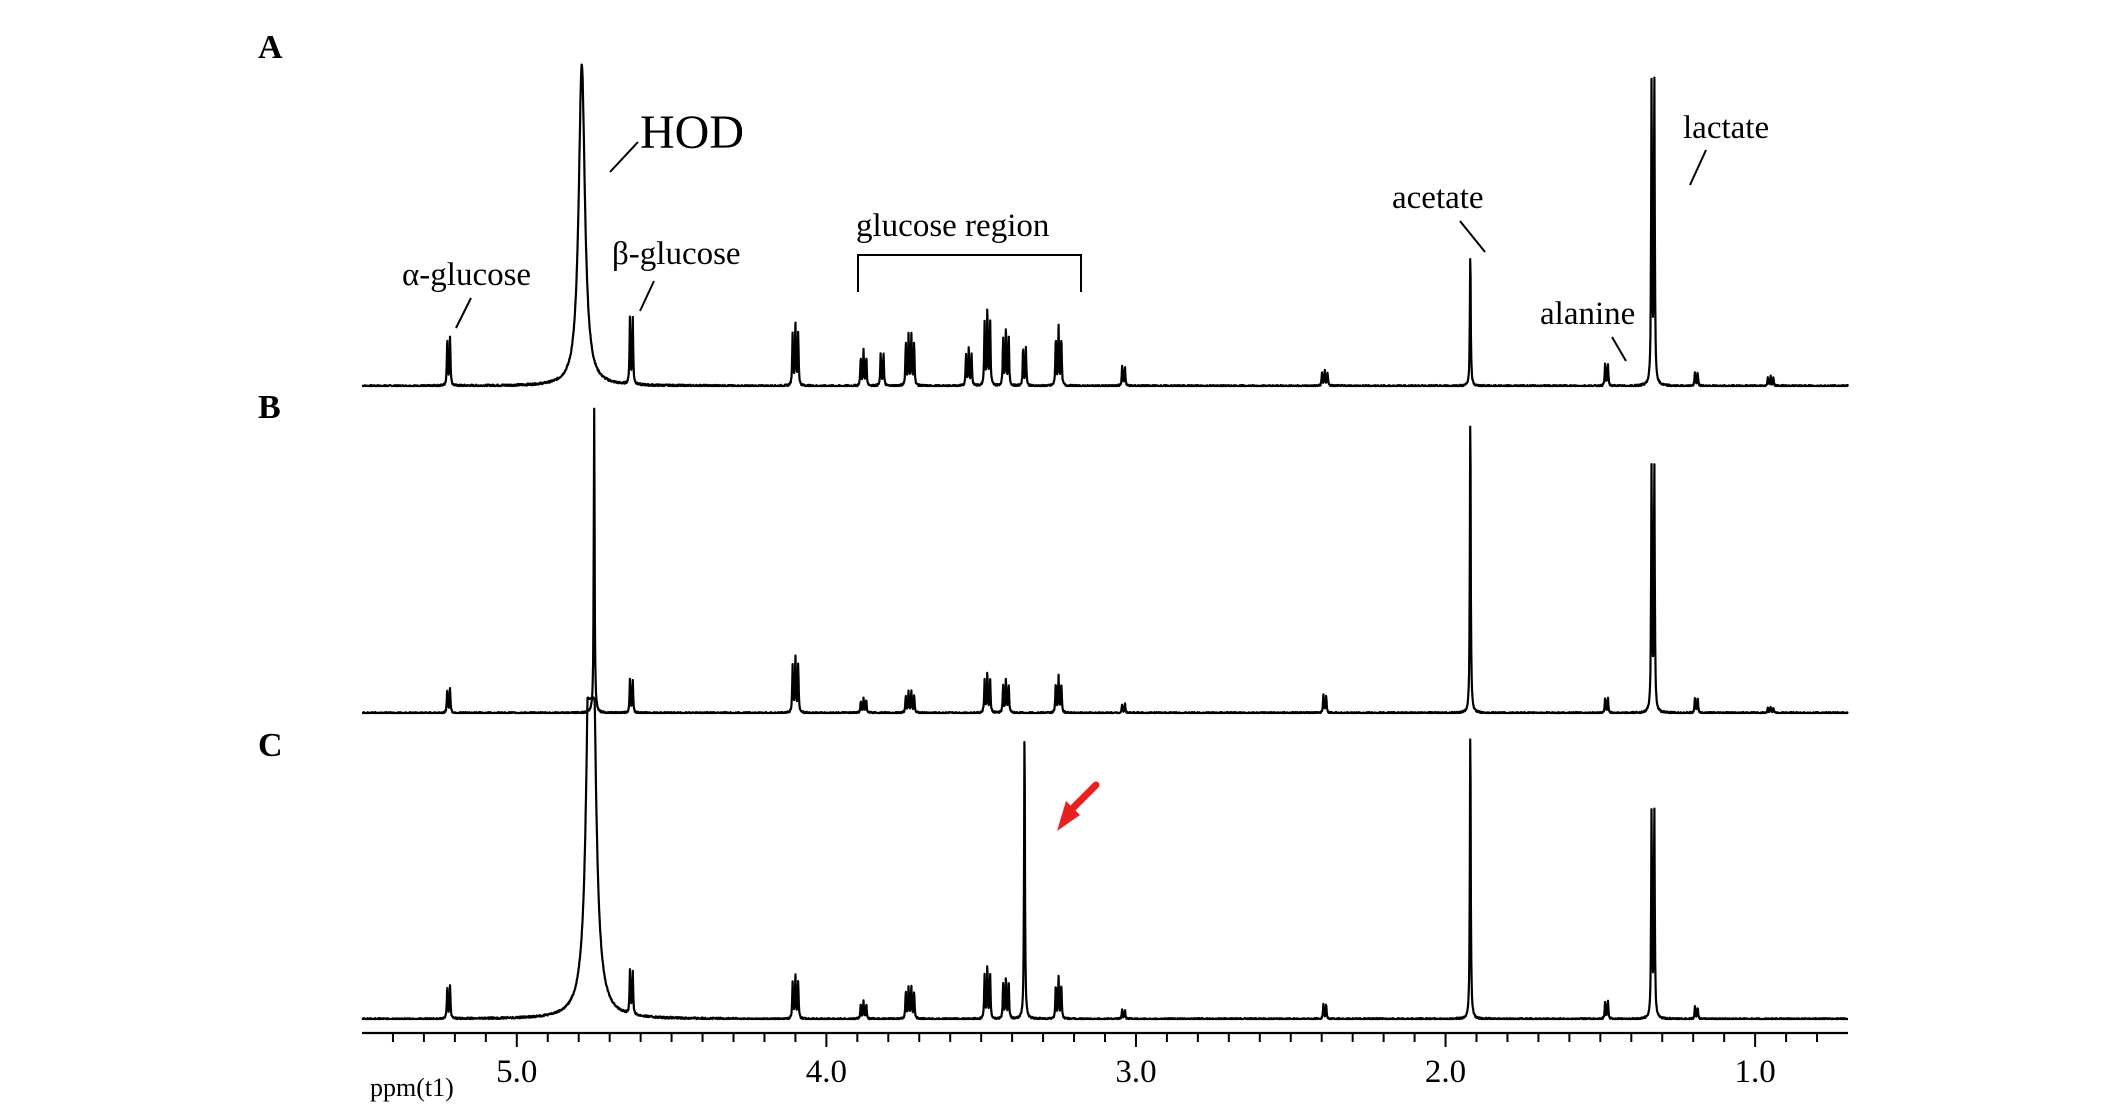  Describe the element at coordinates (463, 313) in the screenshot. I see `pointer-alpha-glucose` at that location.